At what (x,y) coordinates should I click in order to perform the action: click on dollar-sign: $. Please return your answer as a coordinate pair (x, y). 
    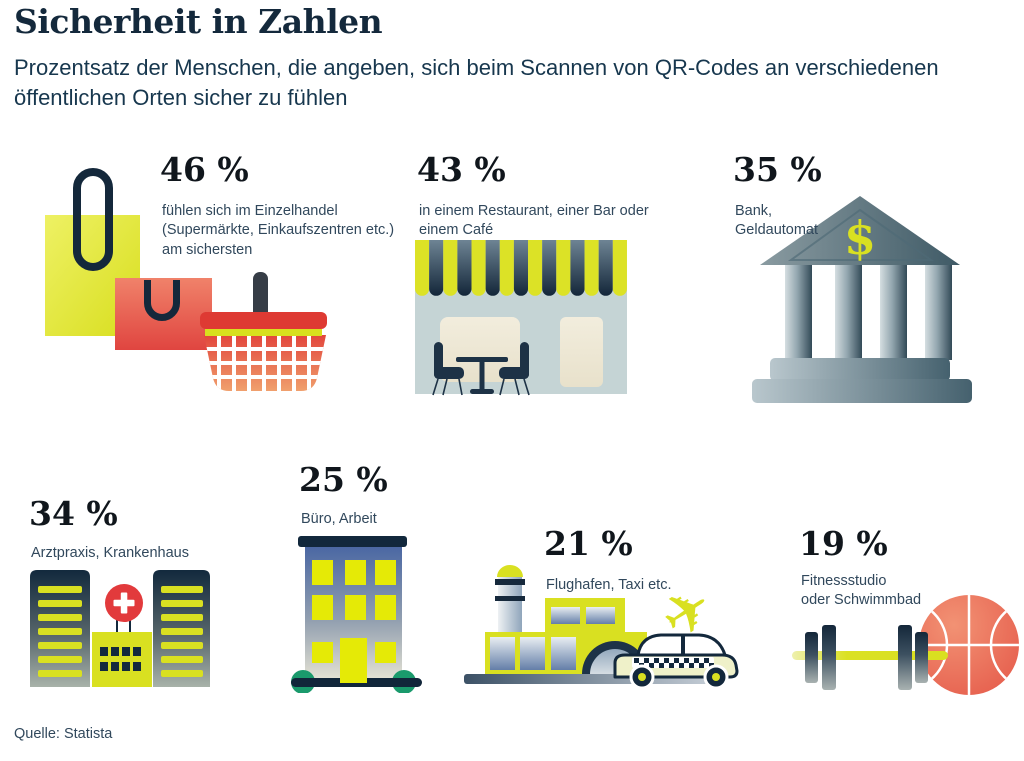
    Looking at the image, I should click on (860, 238).